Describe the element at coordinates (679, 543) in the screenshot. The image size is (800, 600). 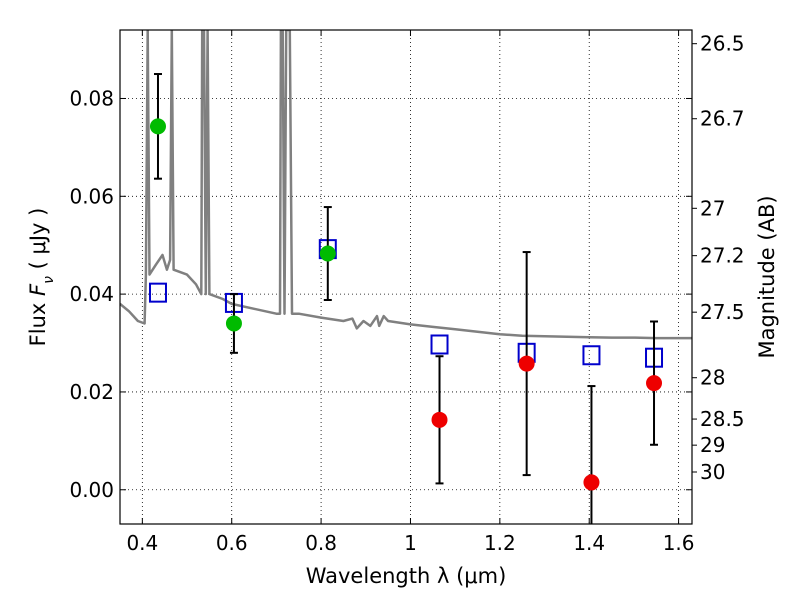
I see `x-tick-label: 1.6` at that location.